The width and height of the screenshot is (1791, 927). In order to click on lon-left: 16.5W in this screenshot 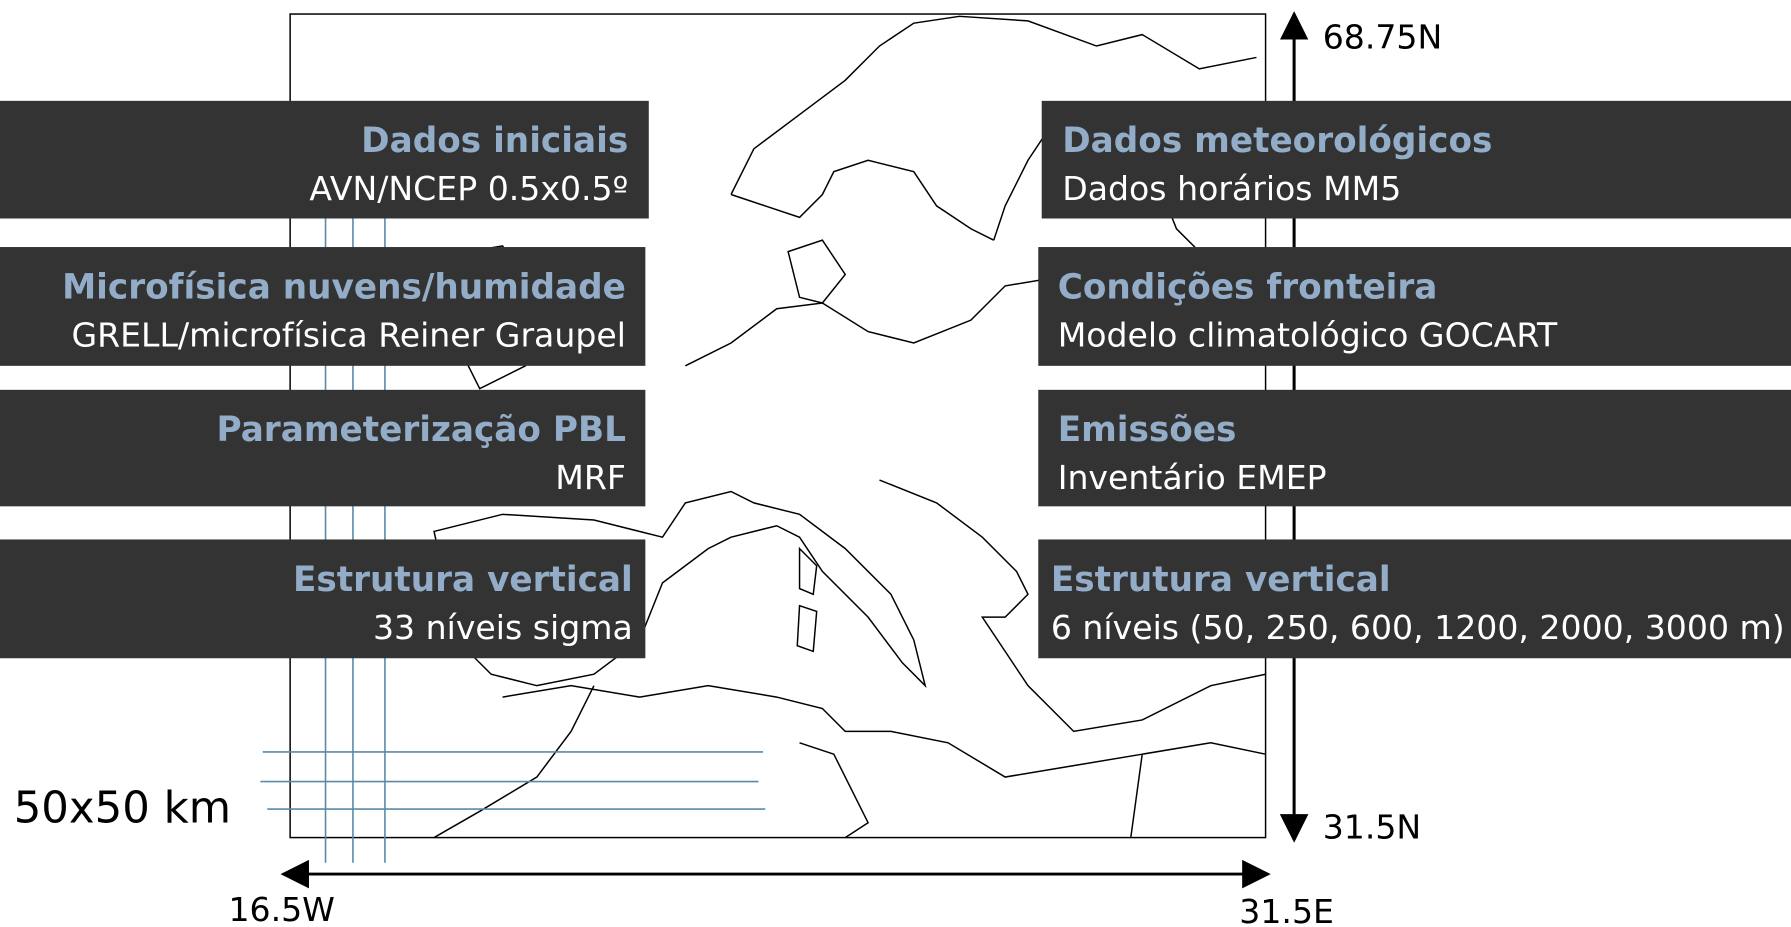, I will do `click(281, 908)`.